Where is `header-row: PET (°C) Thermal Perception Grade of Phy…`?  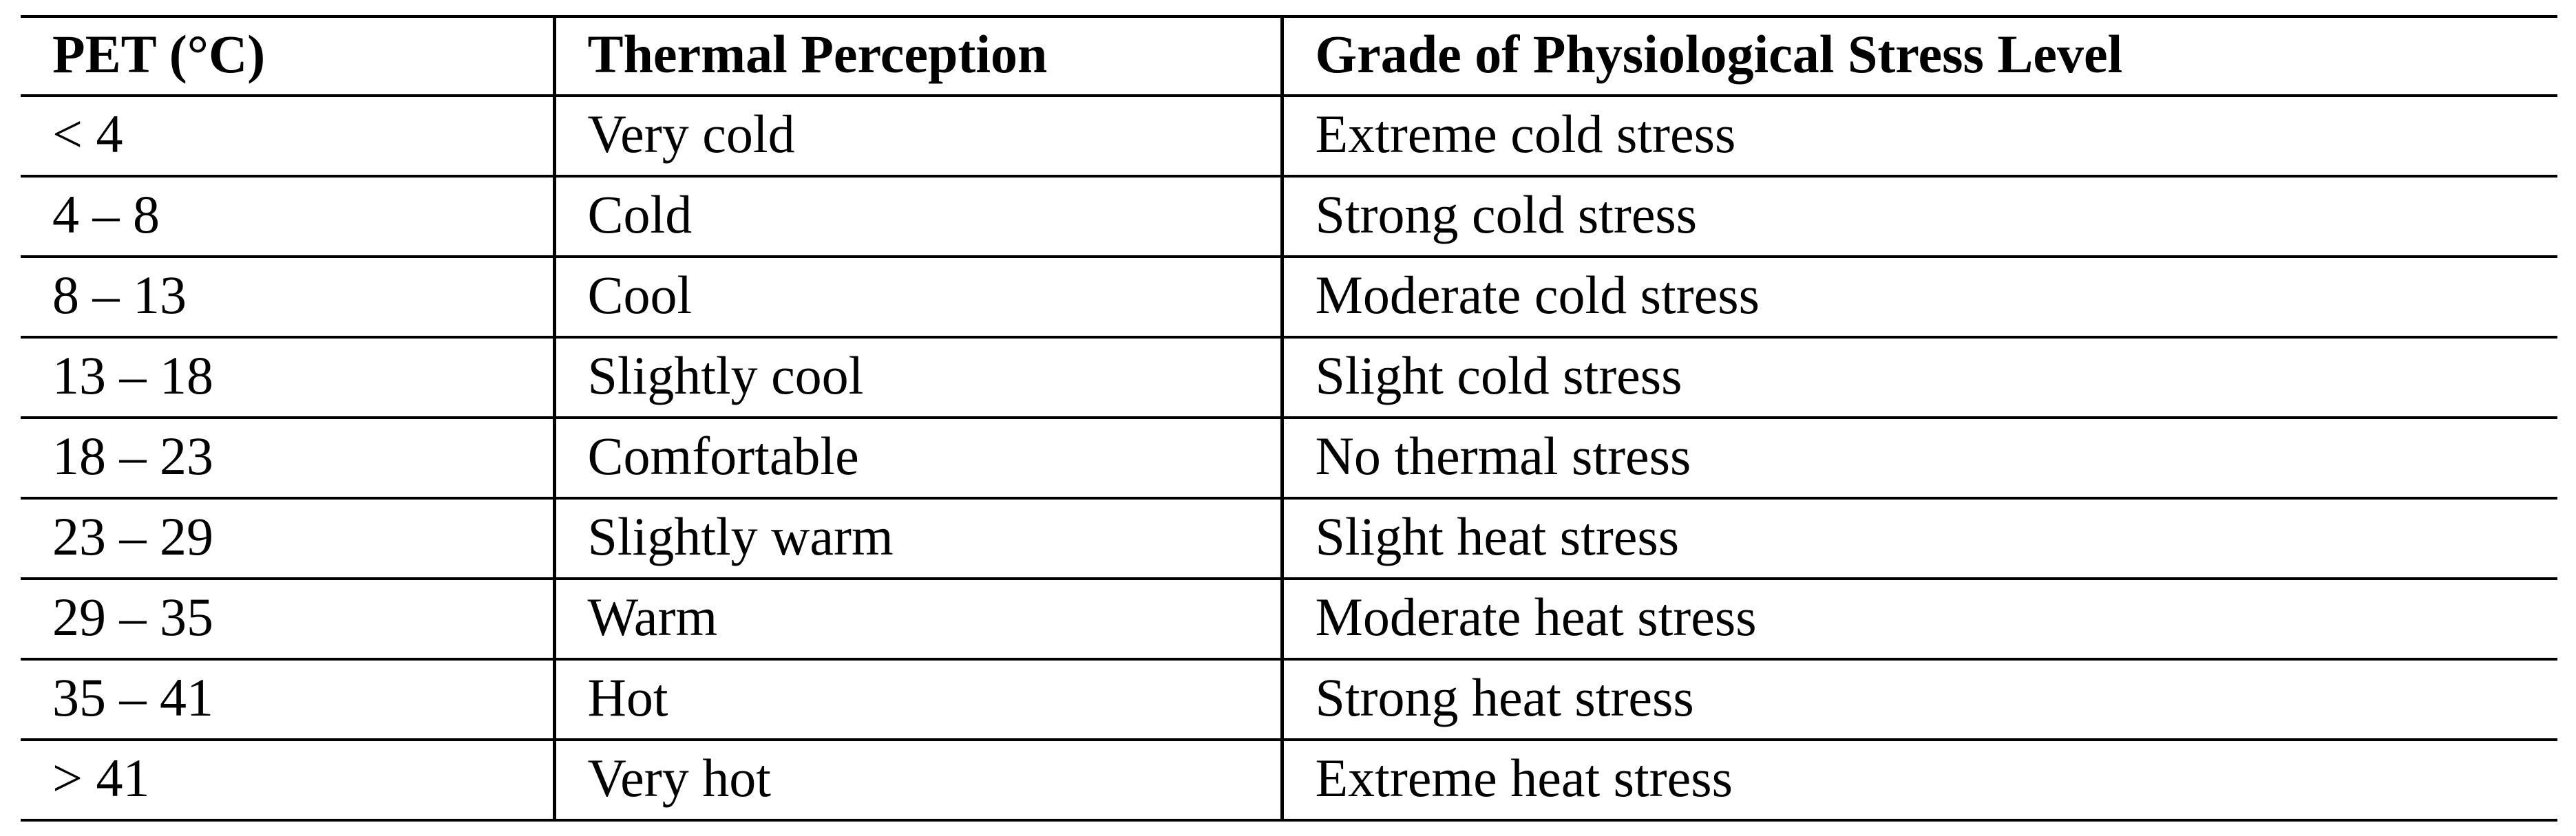 header-row: PET (°C) Thermal Perception Grade of Phy… is located at coordinates (1289, 57).